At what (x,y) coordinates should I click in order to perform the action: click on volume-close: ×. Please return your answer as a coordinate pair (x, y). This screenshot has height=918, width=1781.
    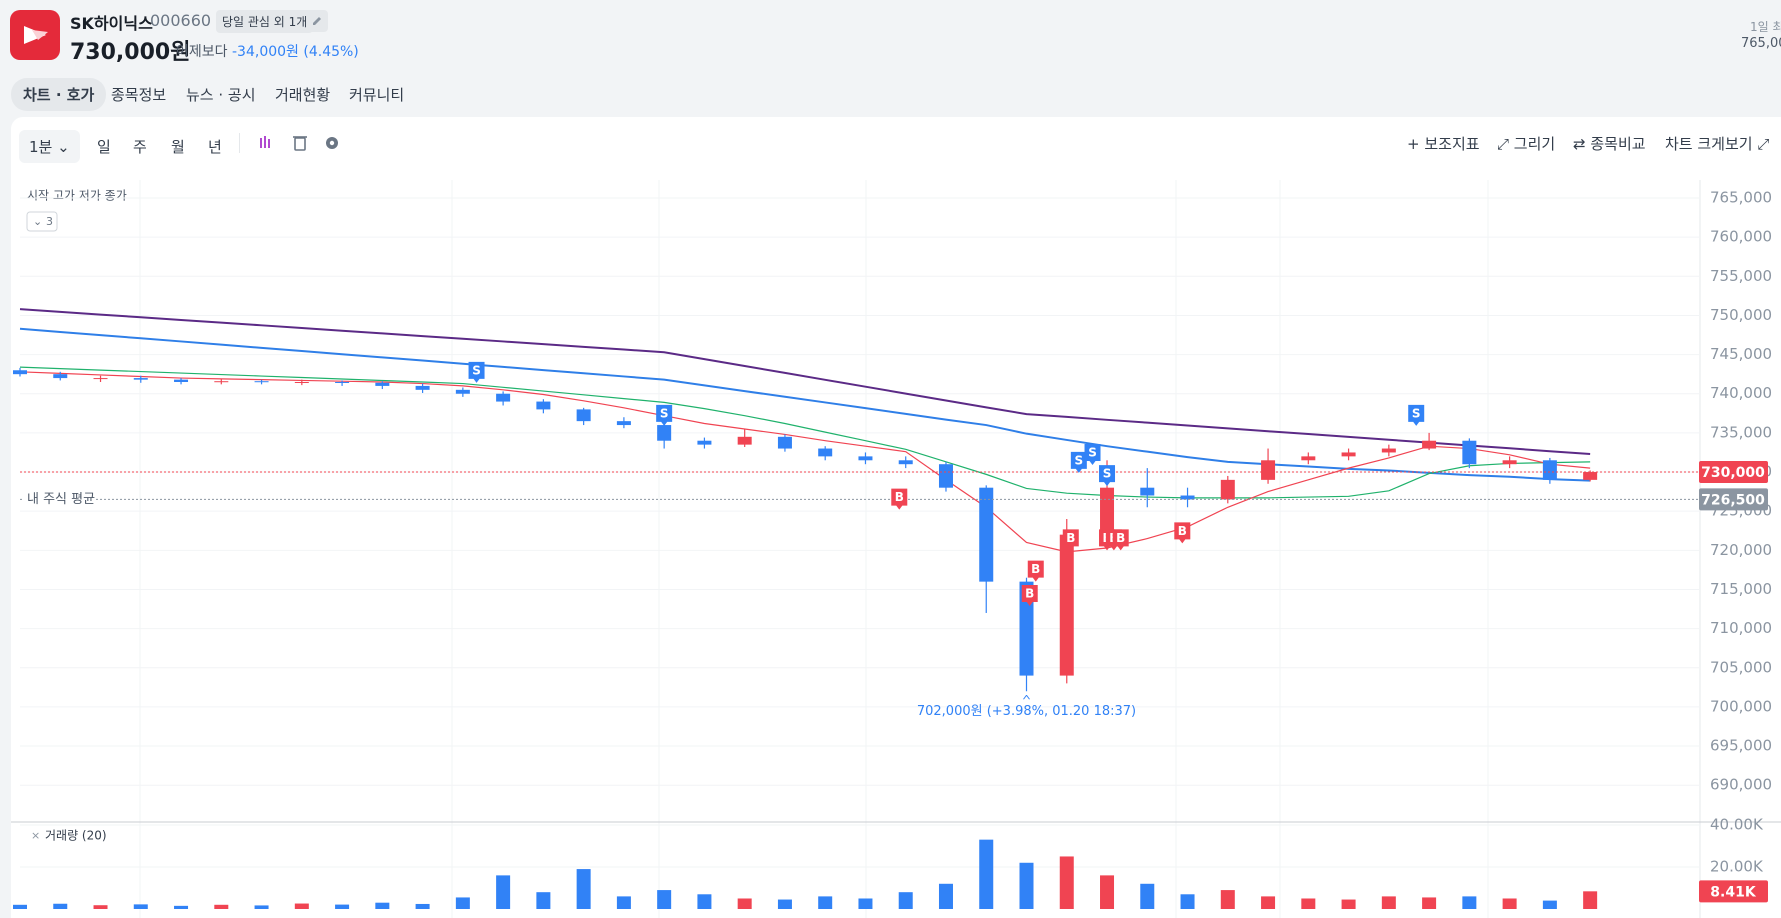
    Looking at the image, I should click on (35, 835).